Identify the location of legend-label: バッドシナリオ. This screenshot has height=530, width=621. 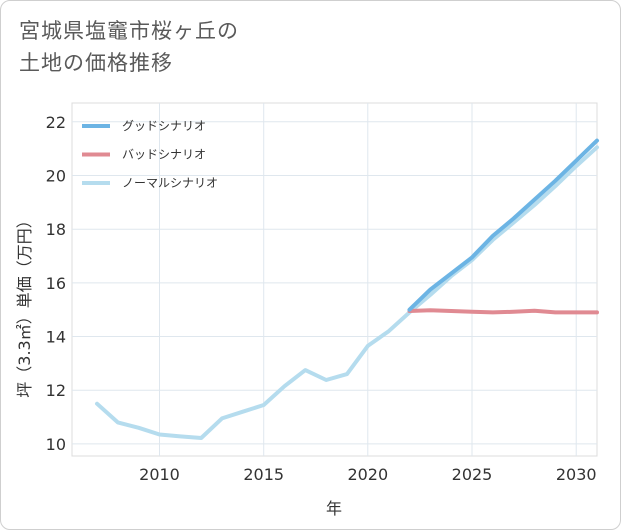
(164, 155).